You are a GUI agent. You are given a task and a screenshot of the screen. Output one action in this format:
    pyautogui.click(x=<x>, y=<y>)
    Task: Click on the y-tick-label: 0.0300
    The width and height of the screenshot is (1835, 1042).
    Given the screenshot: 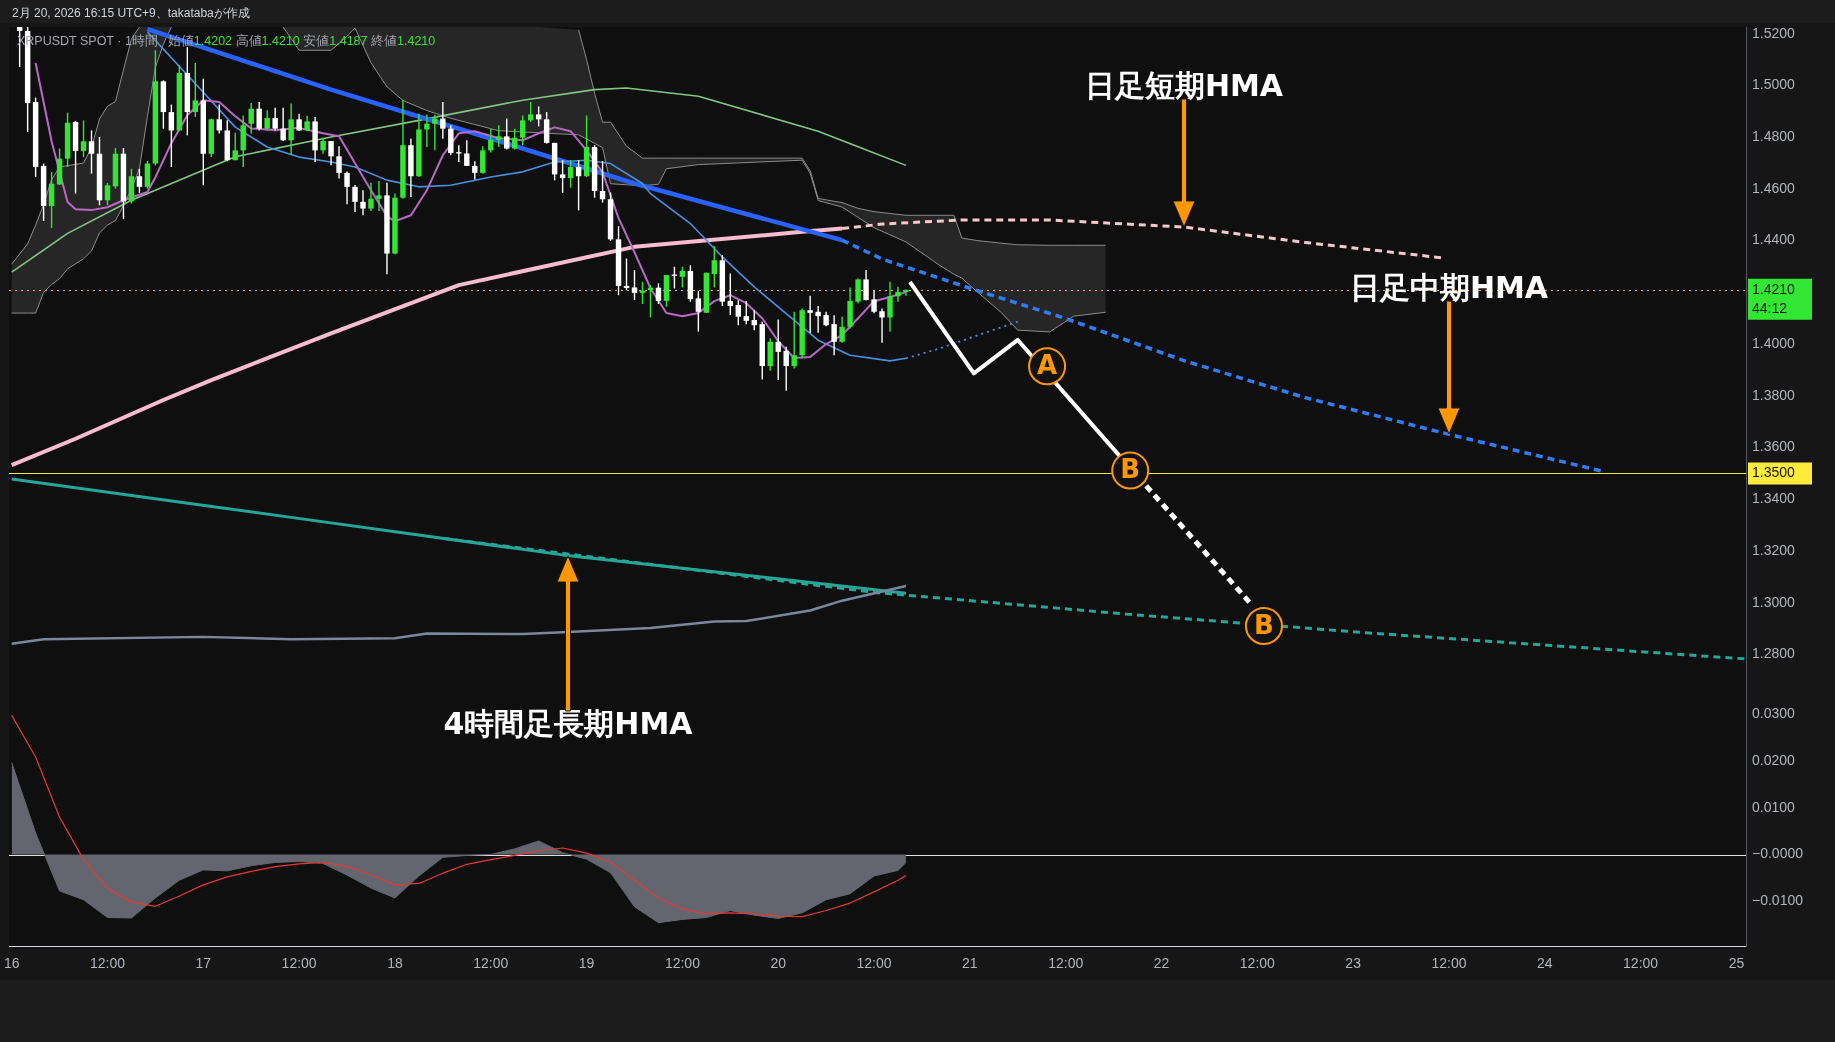 What is the action you would take?
    pyautogui.click(x=1774, y=713)
    